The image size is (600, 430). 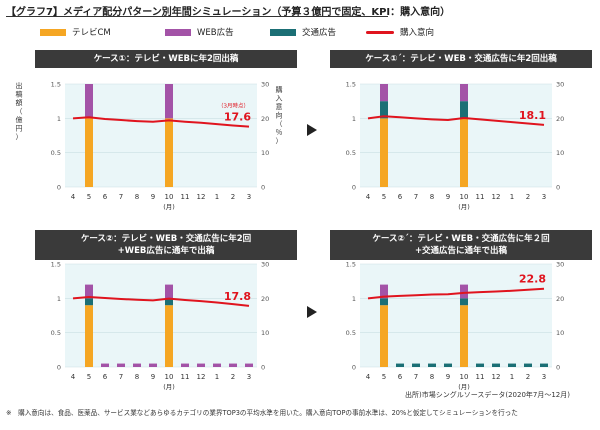 What do you see at coordinates (237, 296) in the screenshot?
I see `end-value-label: 17.8` at bounding box center [237, 296].